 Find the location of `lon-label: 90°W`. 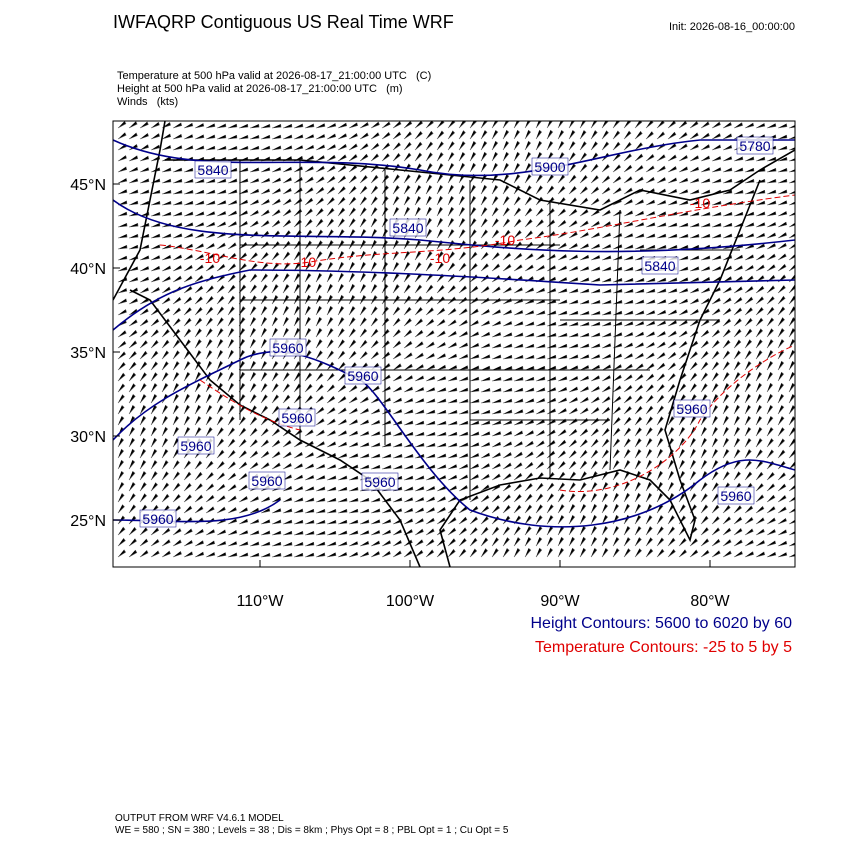

lon-label: 90°W is located at coordinates (560, 601).